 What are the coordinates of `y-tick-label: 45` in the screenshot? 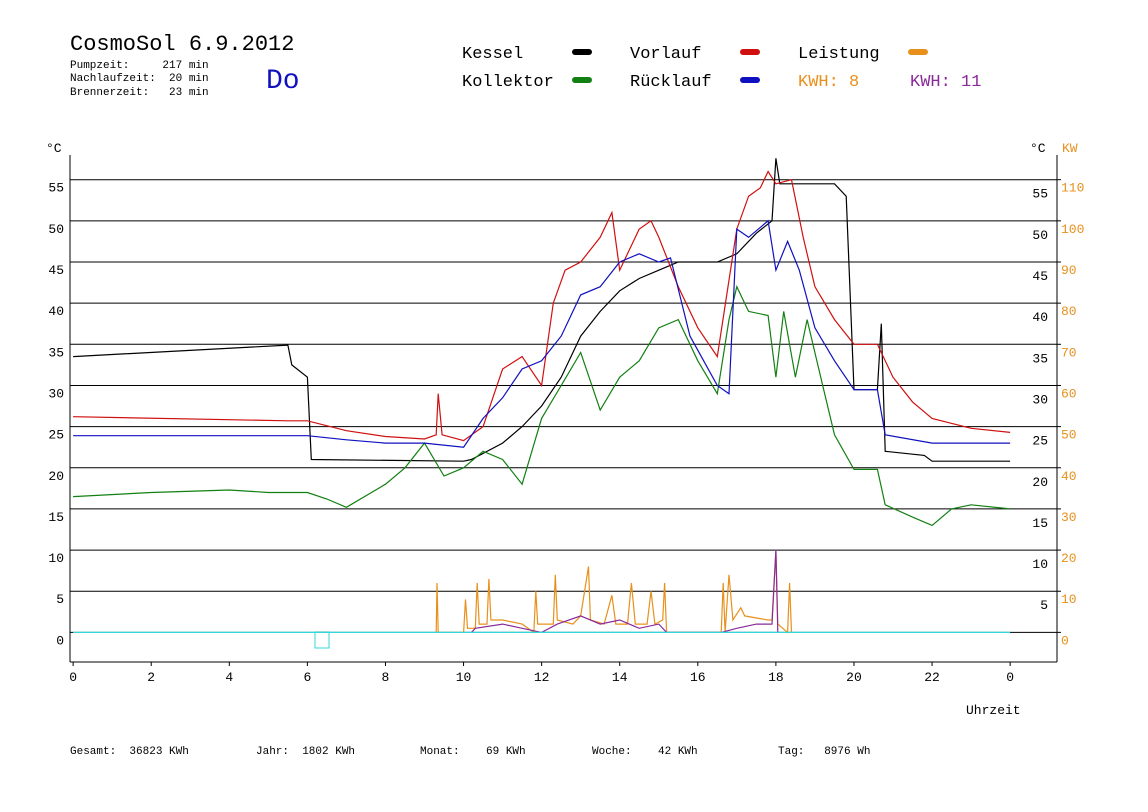 It's located at (56, 270).